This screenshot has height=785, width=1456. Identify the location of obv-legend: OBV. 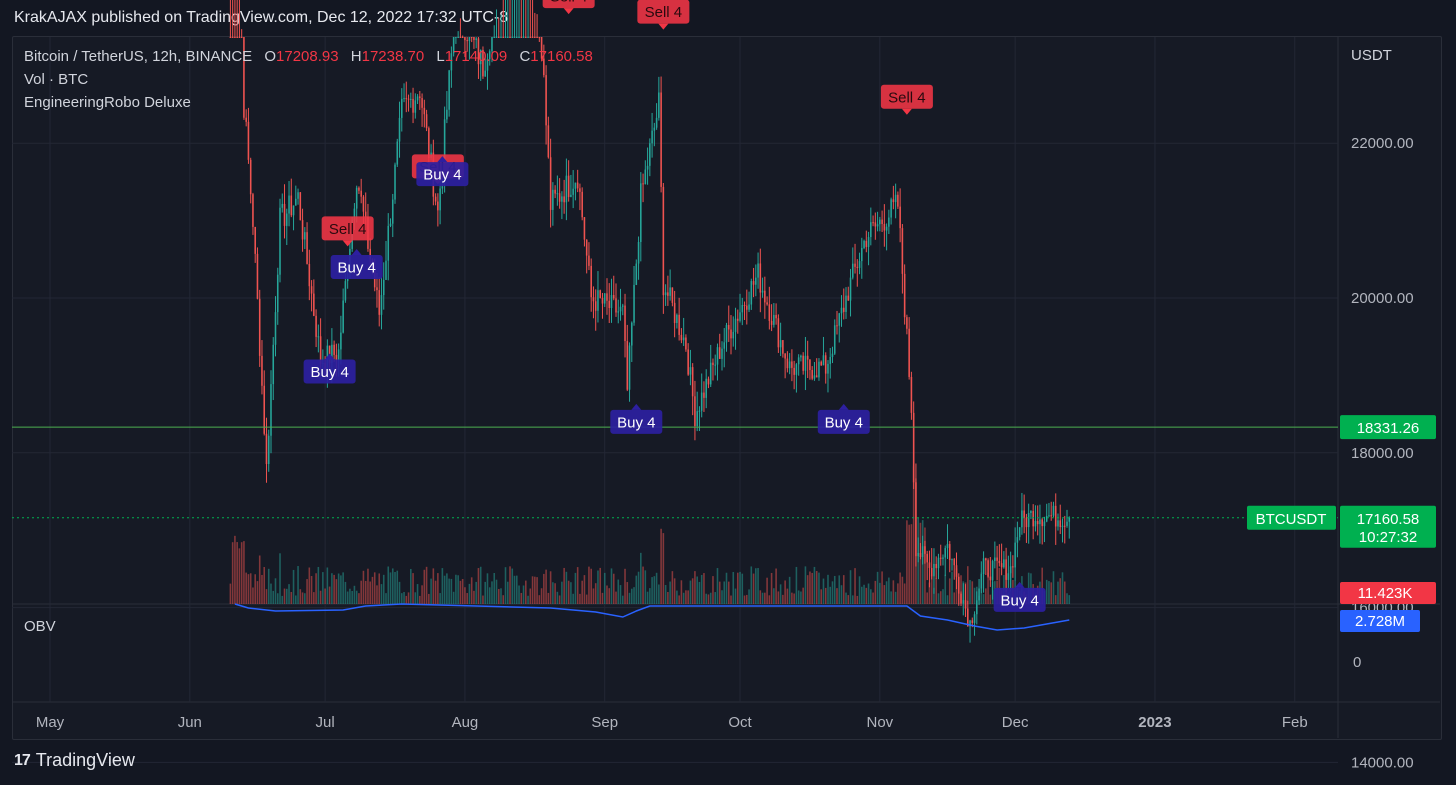
(40, 626).